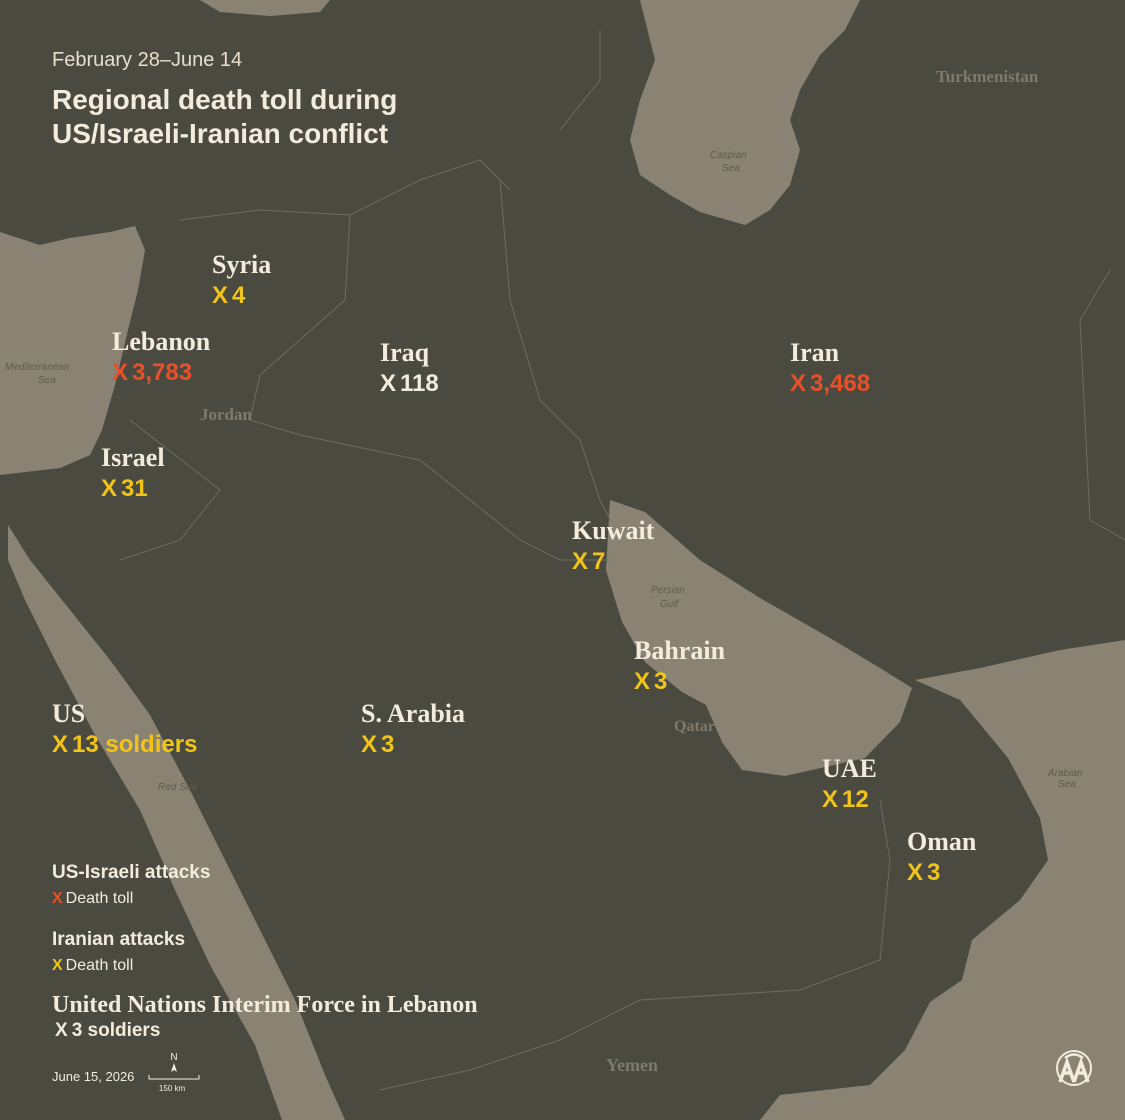 The height and width of the screenshot is (1120, 1125). Describe the element at coordinates (68, 713) in the screenshot. I see `country-name: US` at that location.